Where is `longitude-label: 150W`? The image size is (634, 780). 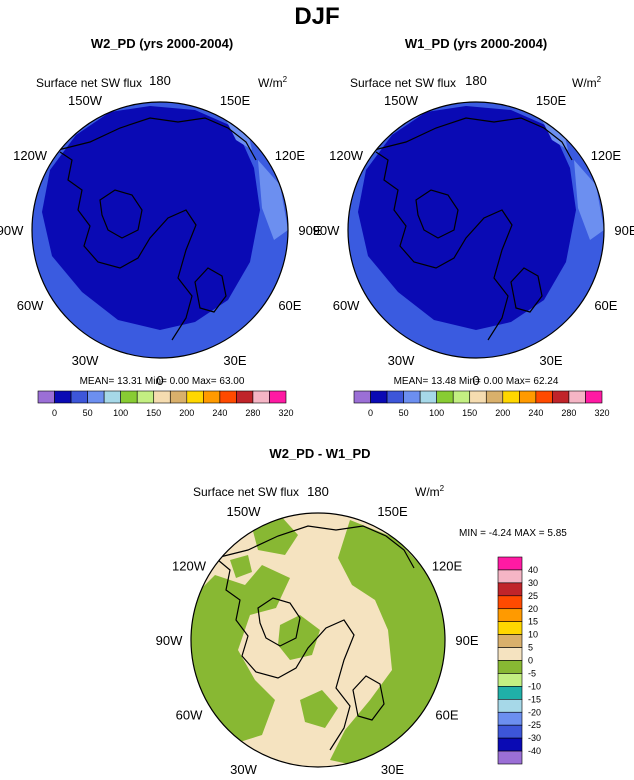
longitude-label: 150W is located at coordinates (85, 100).